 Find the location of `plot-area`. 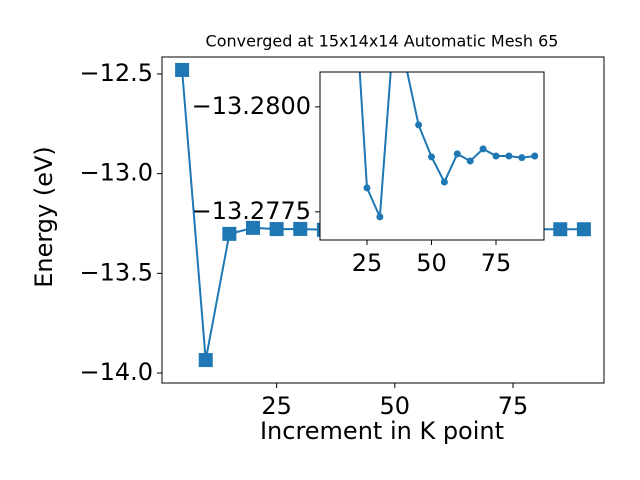

plot-area is located at coordinates (448, 146).